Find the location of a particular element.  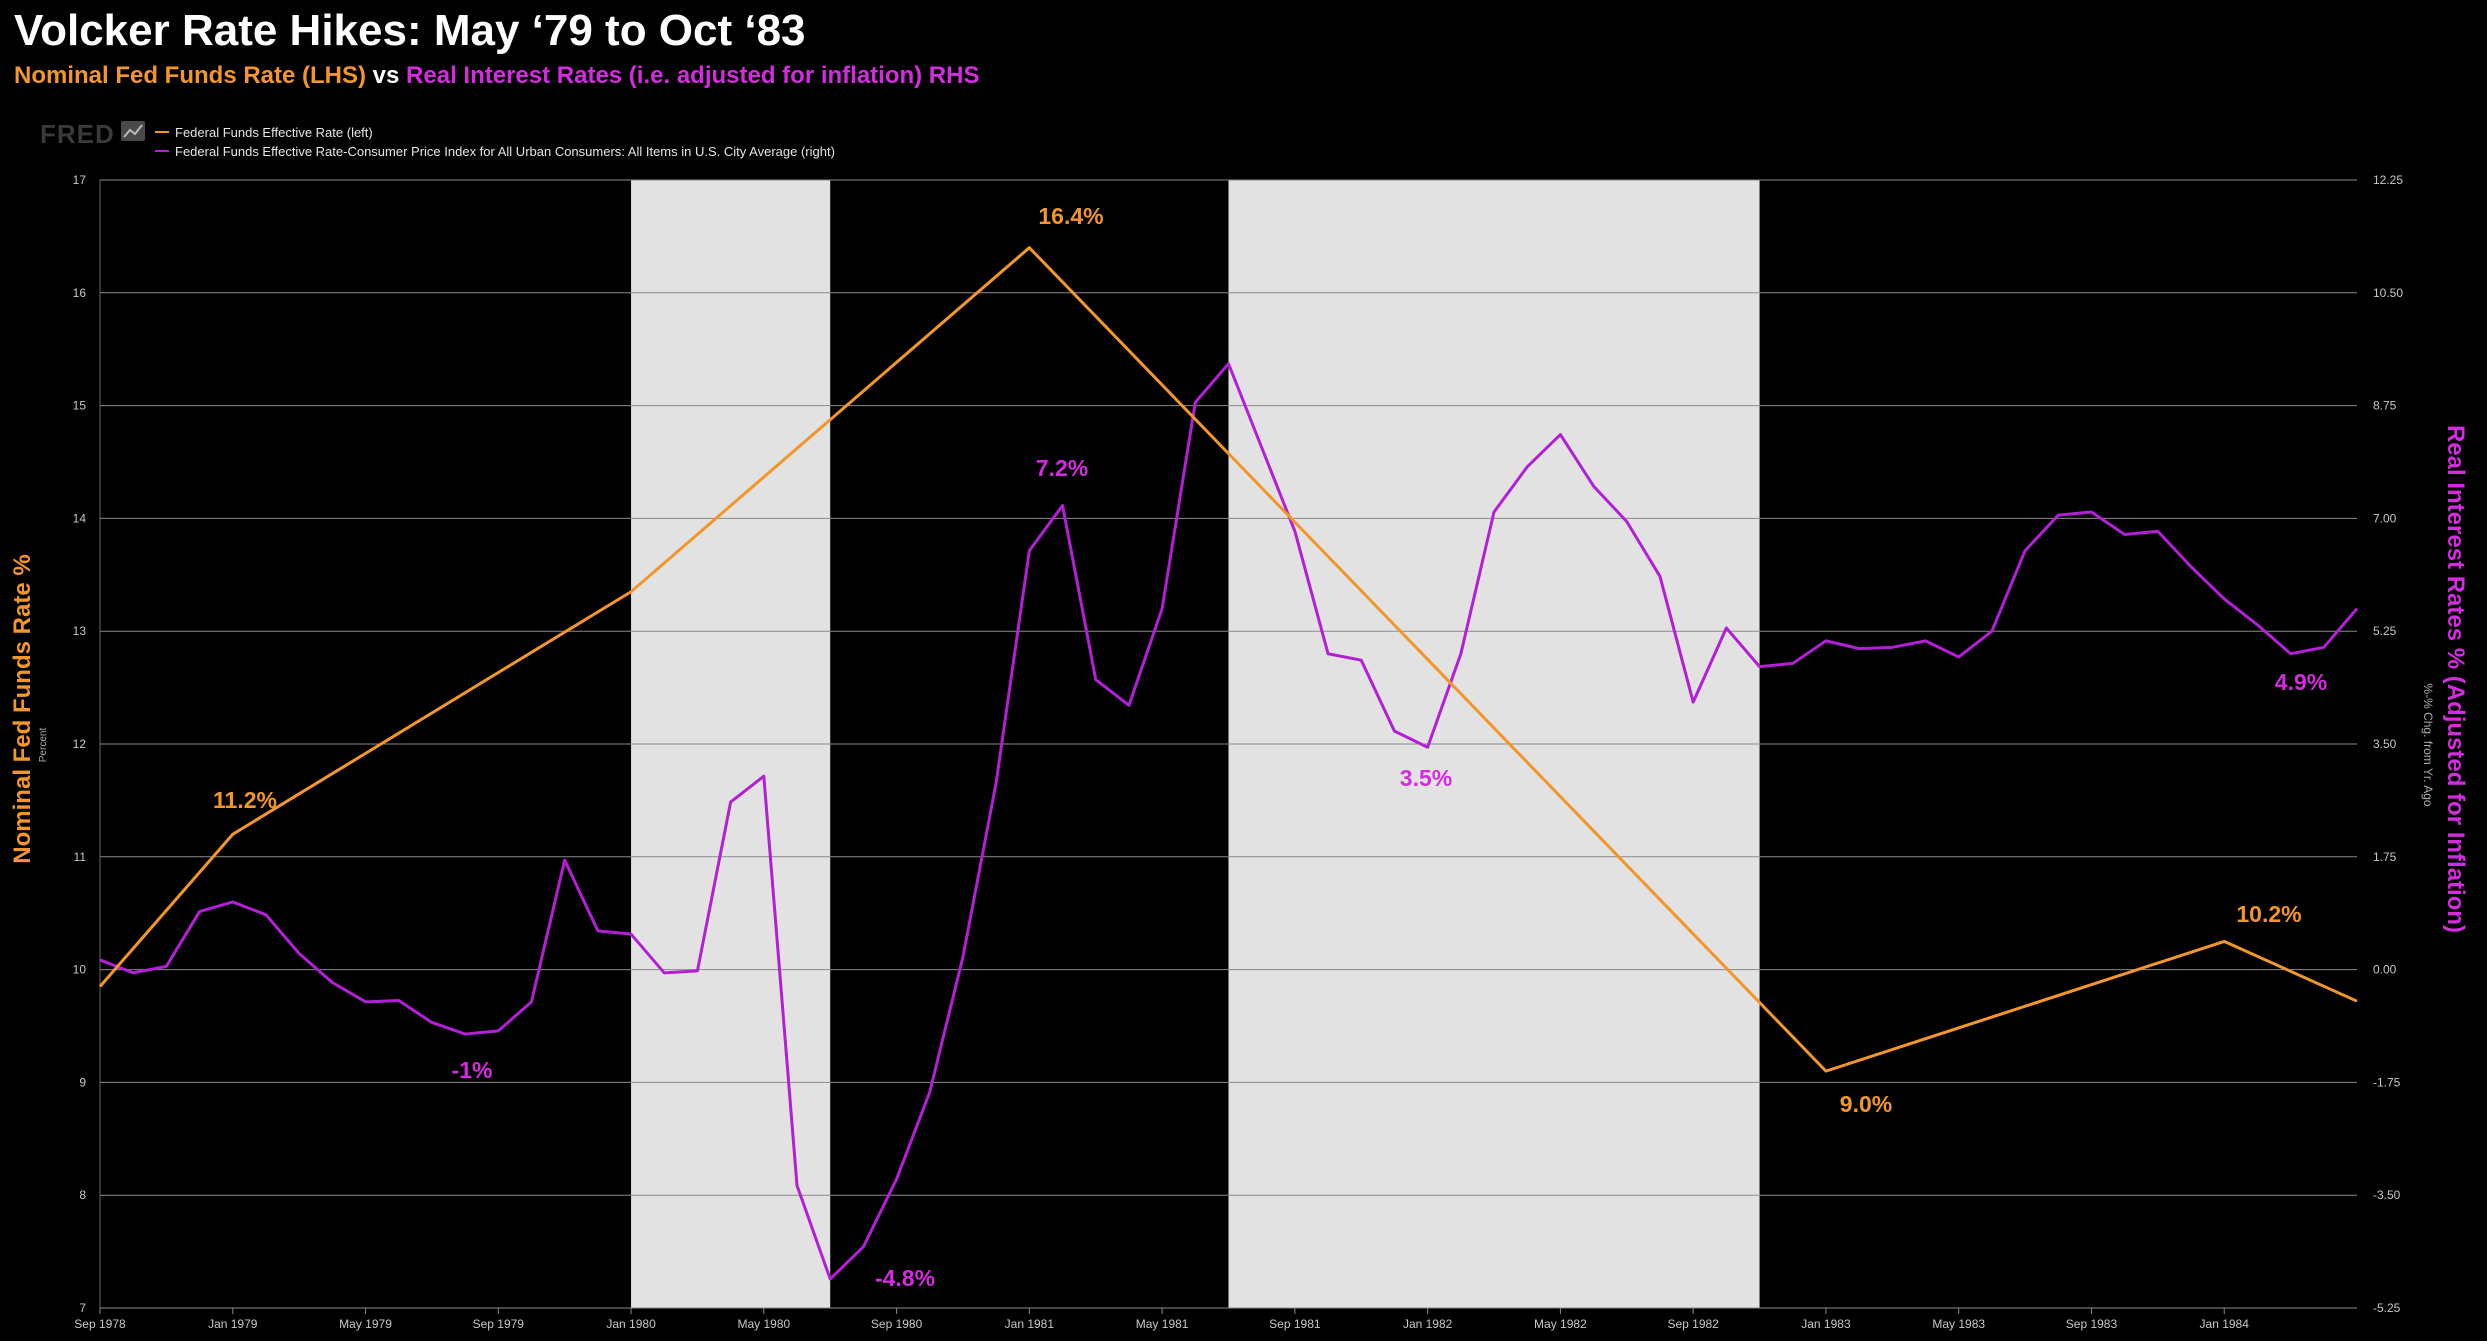

annotation-real: 3.5% is located at coordinates (1426, 778).